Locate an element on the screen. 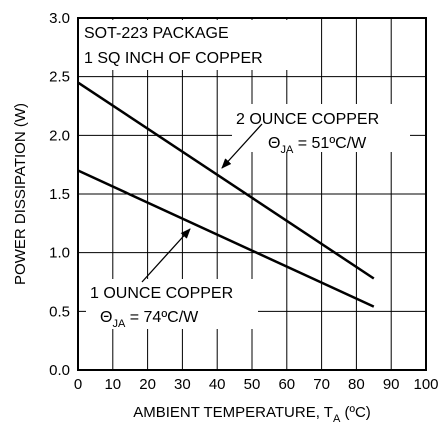 This screenshot has height=434, width=438. series-label: 2 OUNCE COPPER is located at coordinates (307, 119).